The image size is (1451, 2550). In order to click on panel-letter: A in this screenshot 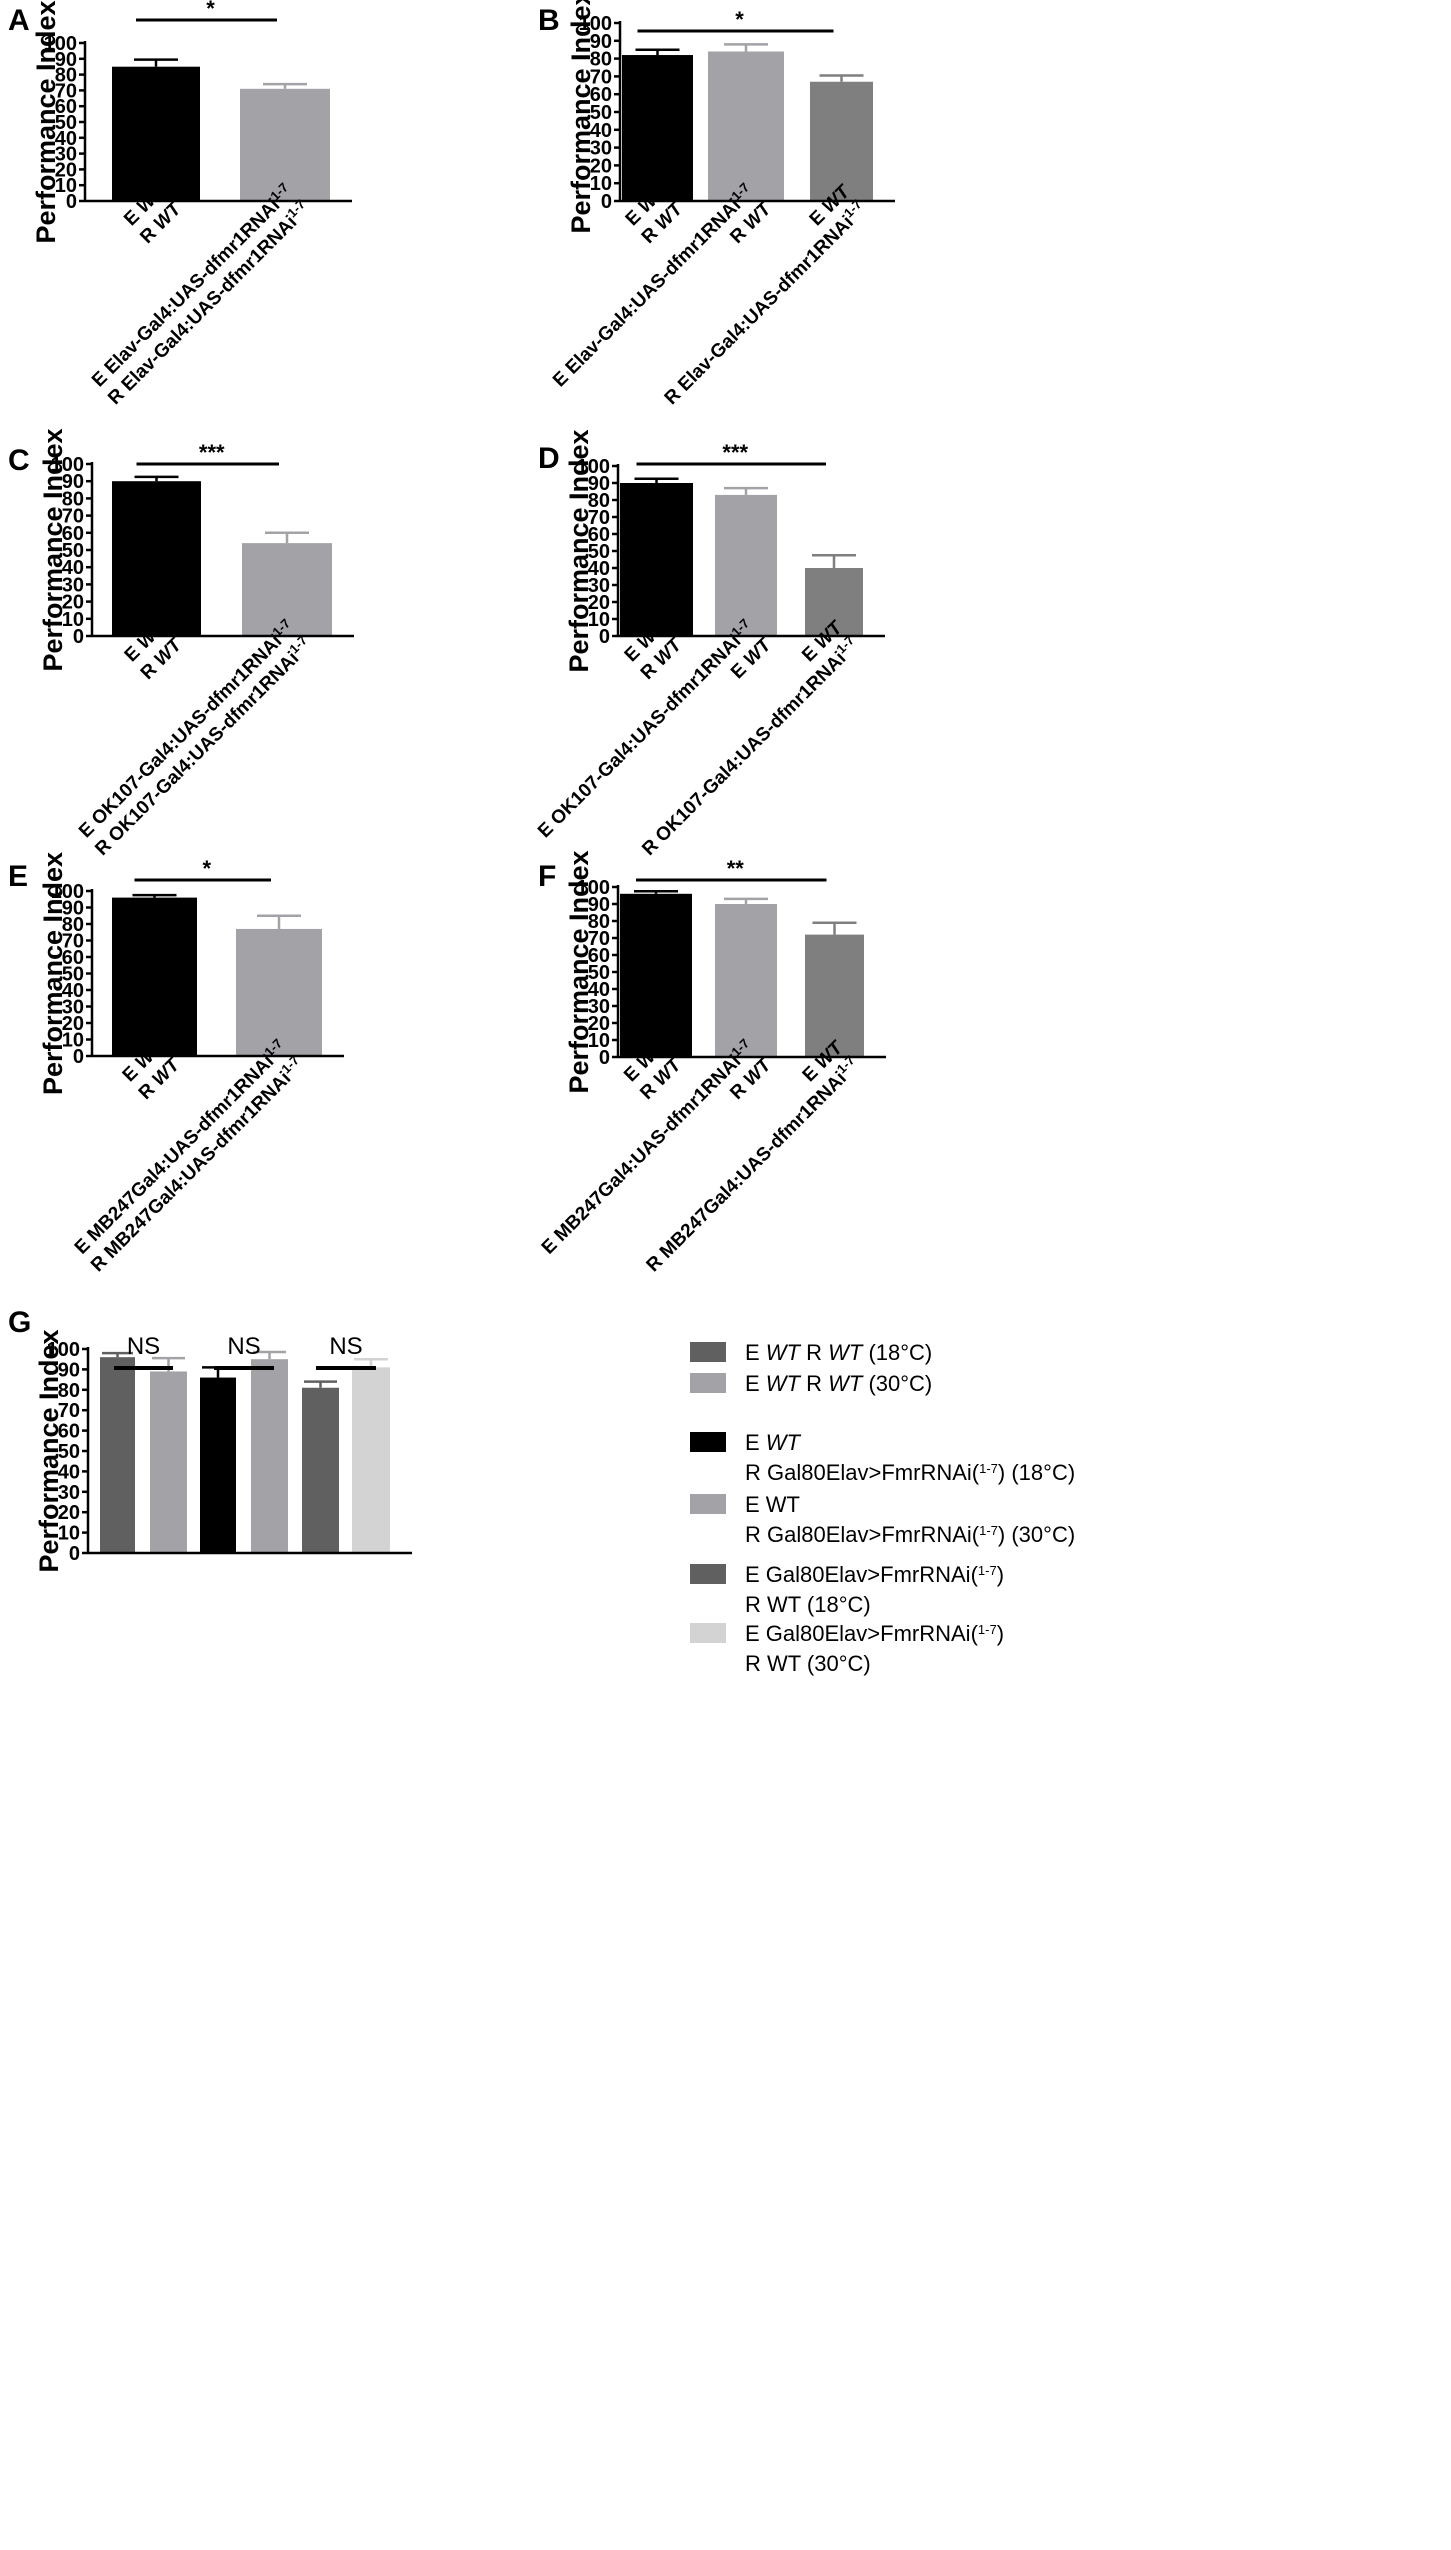, I will do `click(19, 20)`.